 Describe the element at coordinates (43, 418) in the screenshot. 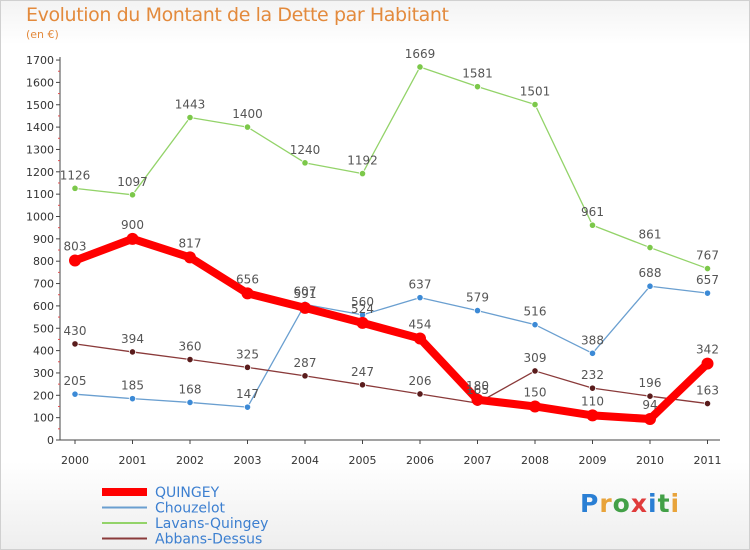

I see `y-tick-label: 100` at that location.